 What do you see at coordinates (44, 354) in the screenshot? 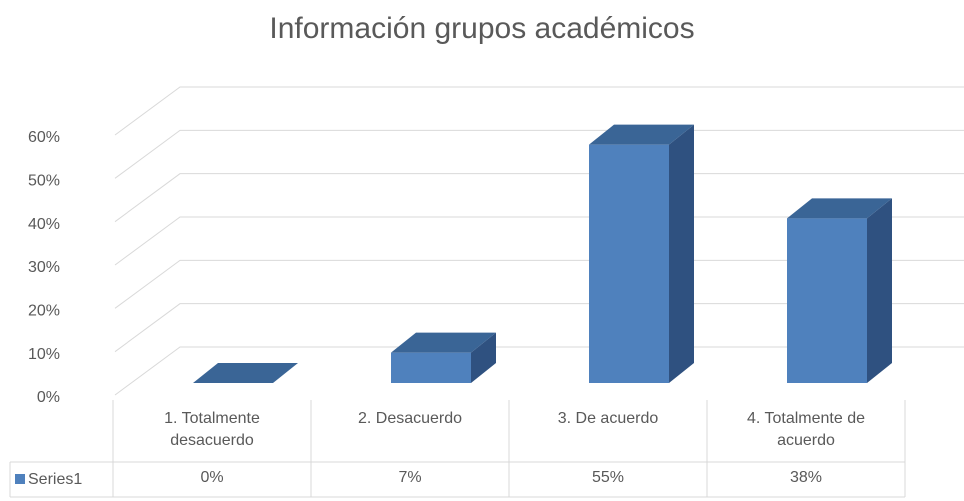
I see `y-tick-label: 10%` at bounding box center [44, 354].